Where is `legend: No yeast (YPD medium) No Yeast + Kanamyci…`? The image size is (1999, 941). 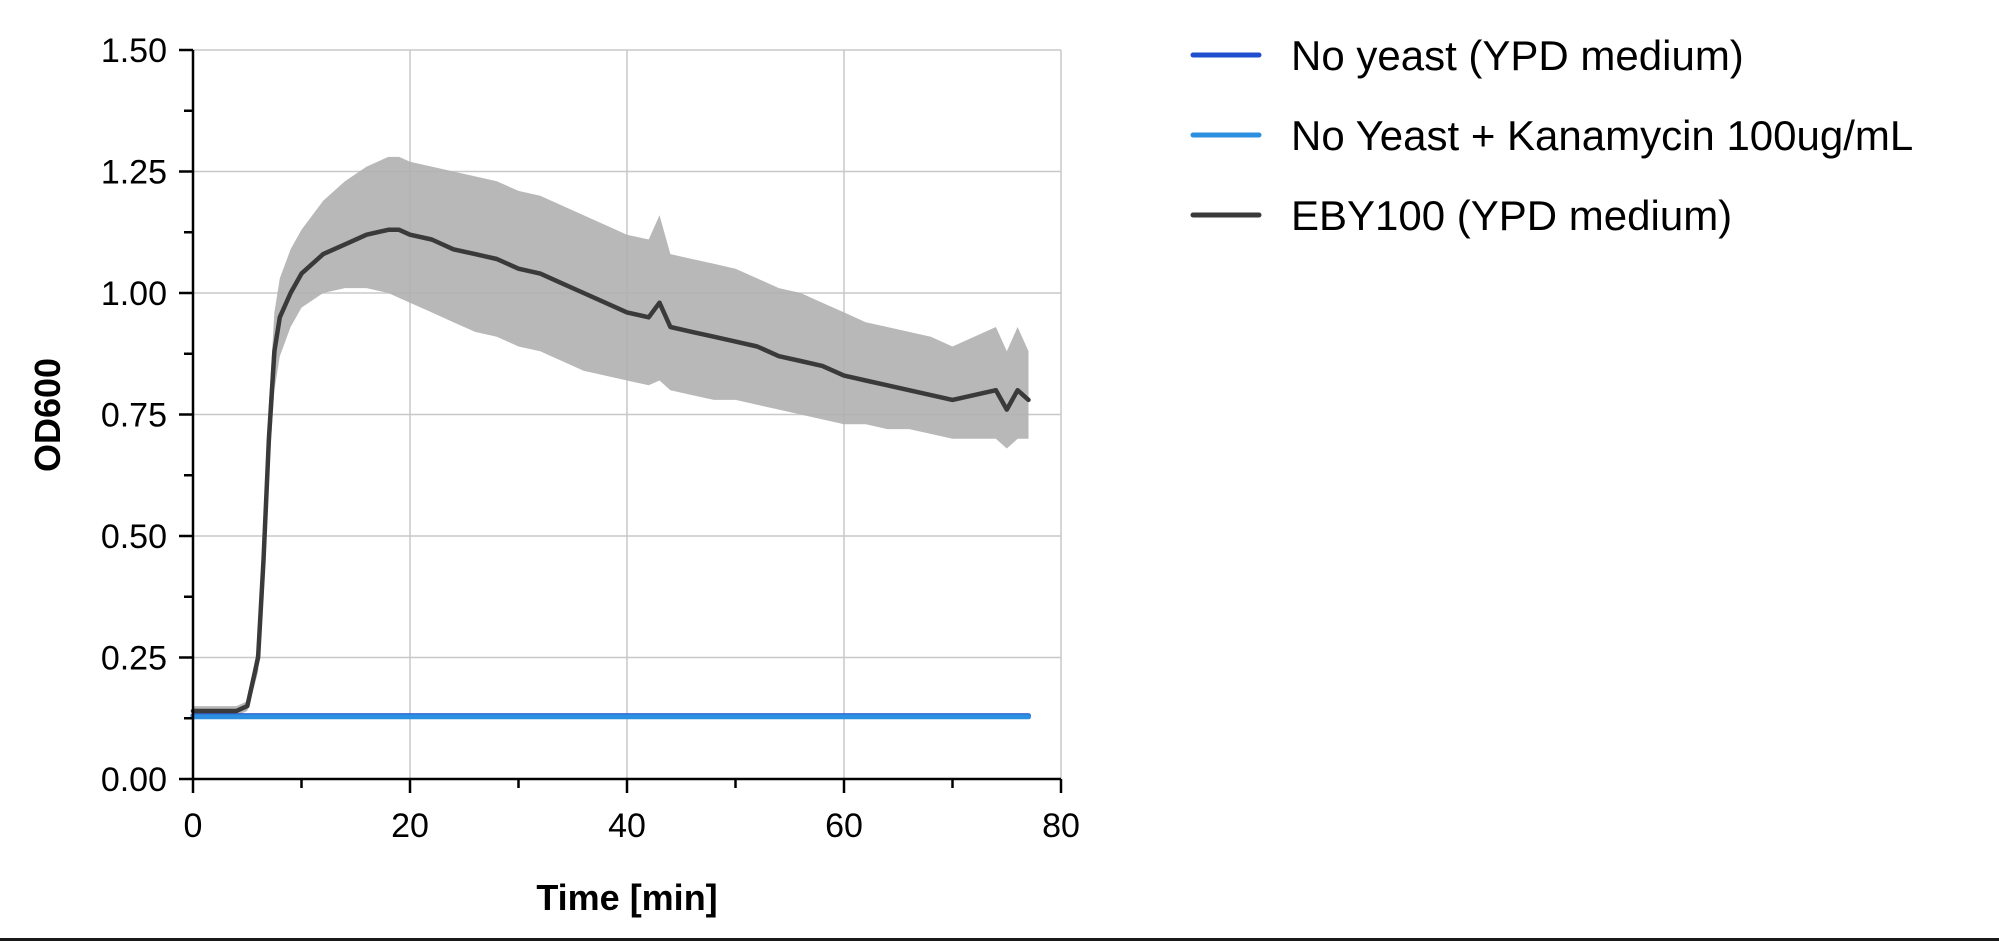 legend: No yeast (YPD medium) No Yeast + Kanamyci… is located at coordinates (1551, 135).